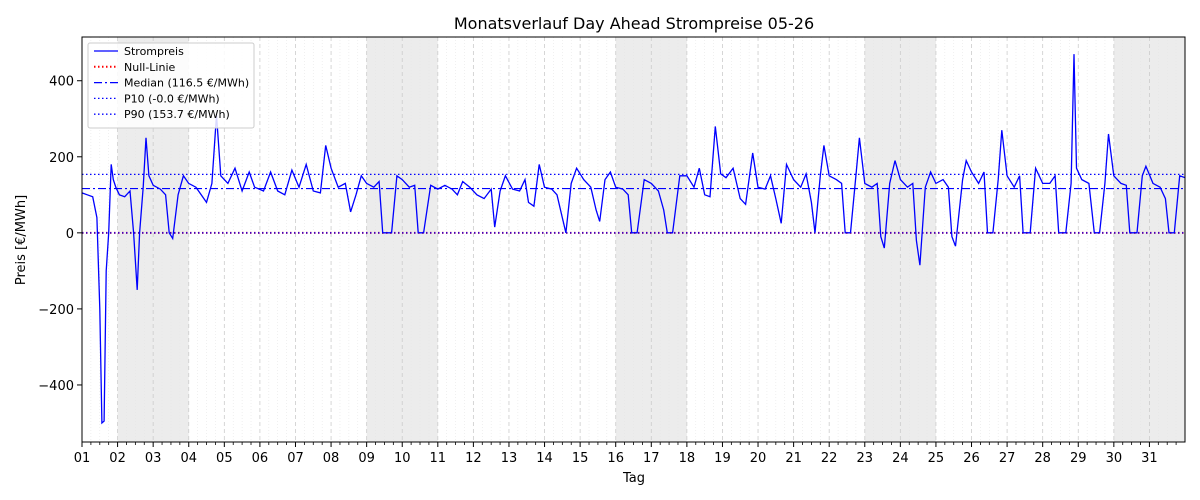  Describe the element at coordinates (70, 234) in the screenshot. I see `y-tick-label: 0` at that location.